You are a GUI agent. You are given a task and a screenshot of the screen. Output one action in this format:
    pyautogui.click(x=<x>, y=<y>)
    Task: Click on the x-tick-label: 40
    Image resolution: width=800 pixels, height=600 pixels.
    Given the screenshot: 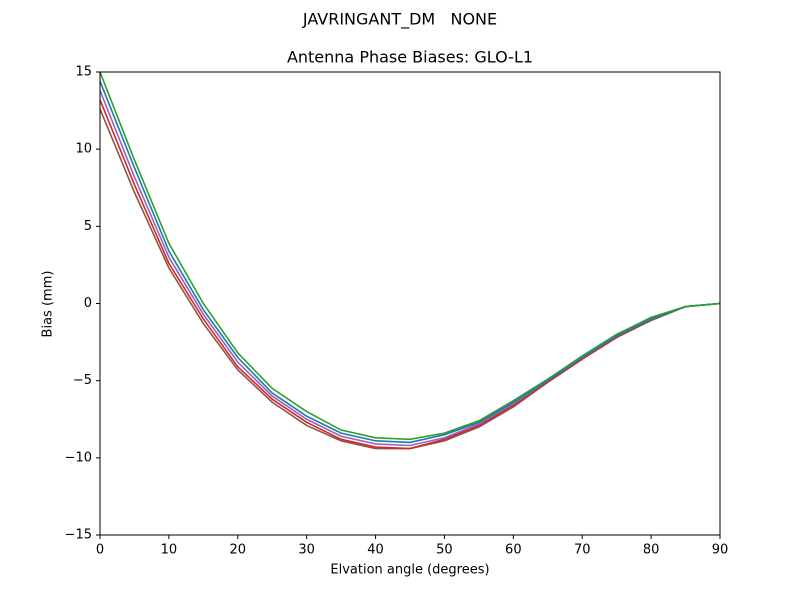 What is the action you would take?
    pyautogui.click(x=375, y=550)
    